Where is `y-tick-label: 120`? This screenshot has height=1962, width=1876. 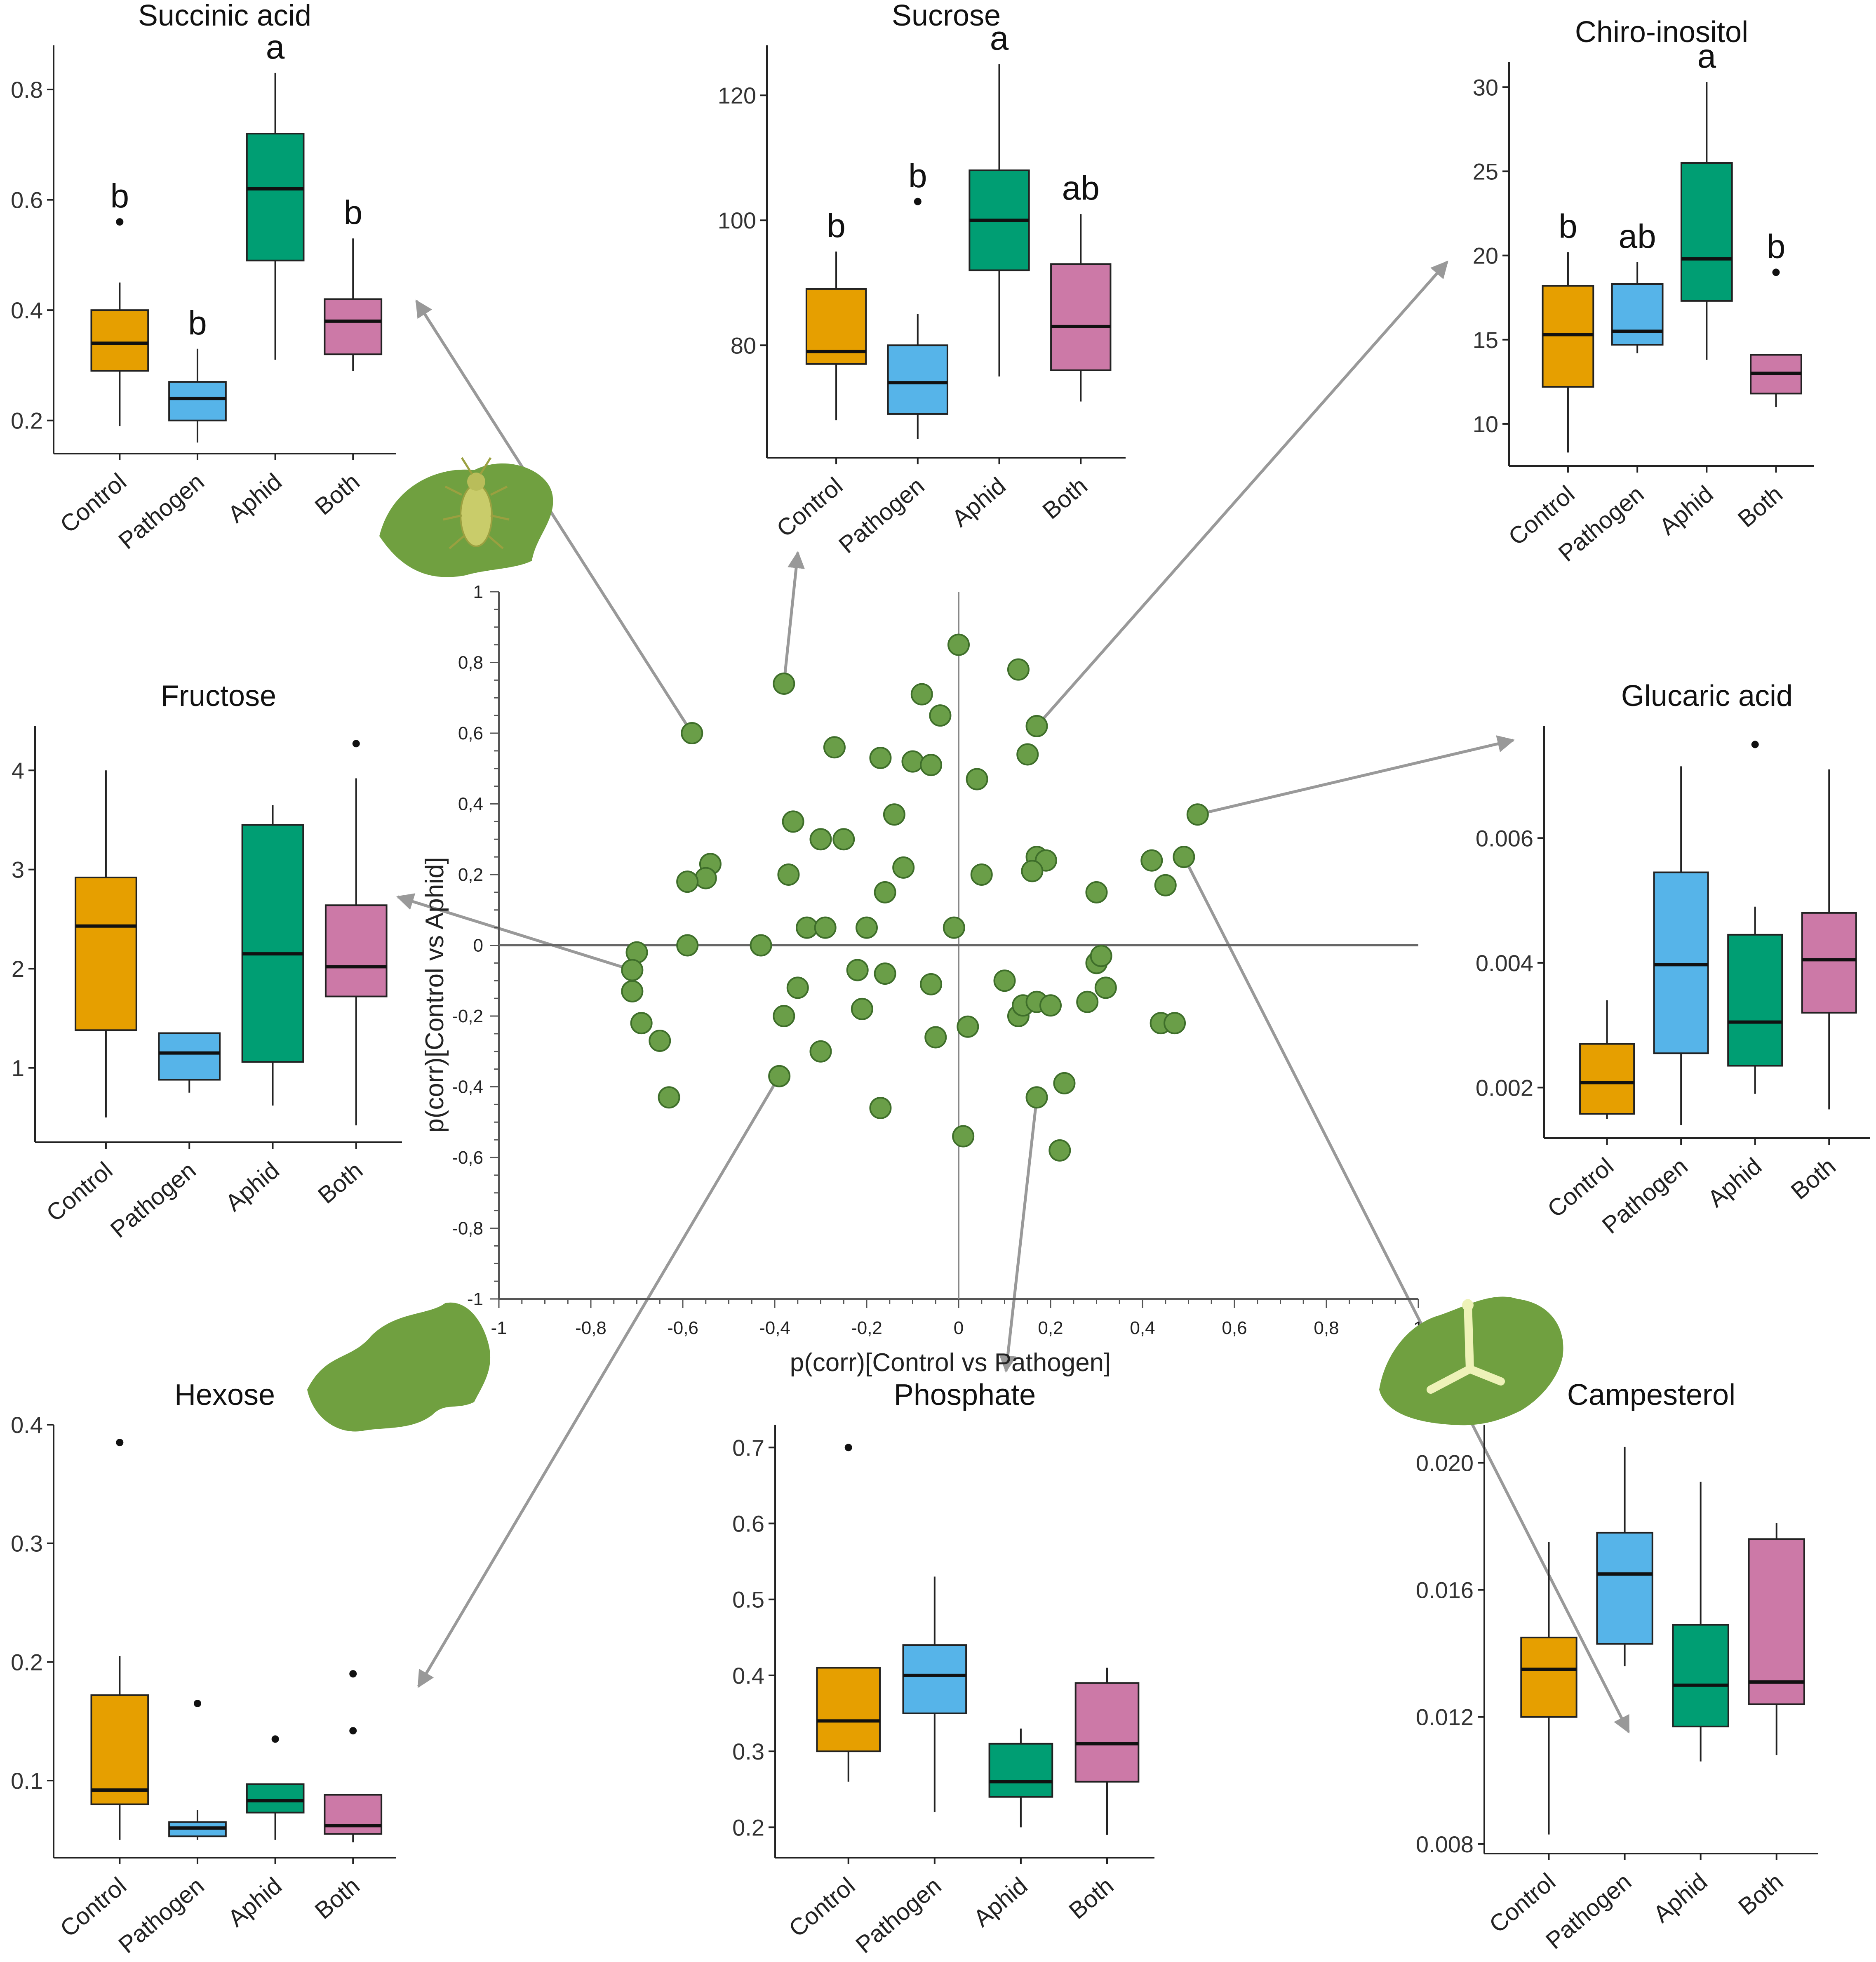
y-tick-label: 120 is located at coordinates (737, 95).